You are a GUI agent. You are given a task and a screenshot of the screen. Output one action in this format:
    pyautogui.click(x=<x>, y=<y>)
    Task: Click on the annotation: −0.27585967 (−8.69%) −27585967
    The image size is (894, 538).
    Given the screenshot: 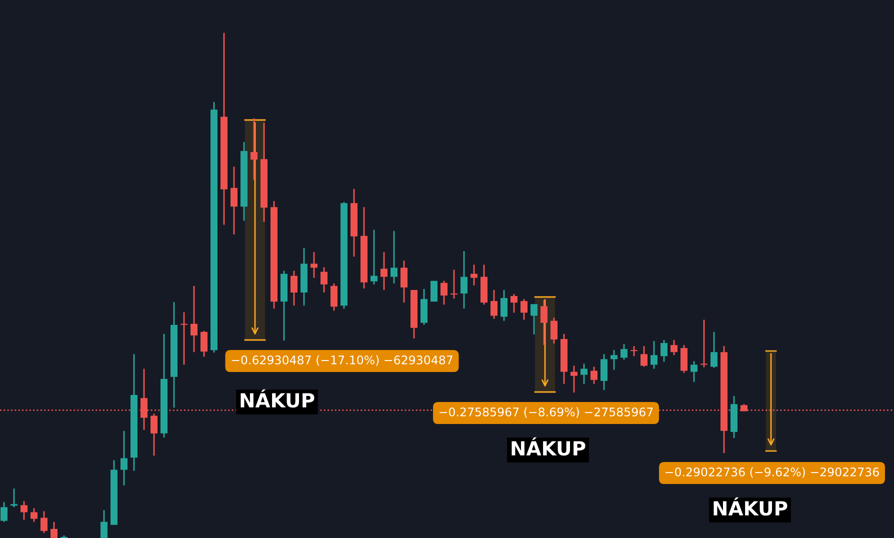 What is the action you would take?
    pyautogui.click(x=546, y=412)
    